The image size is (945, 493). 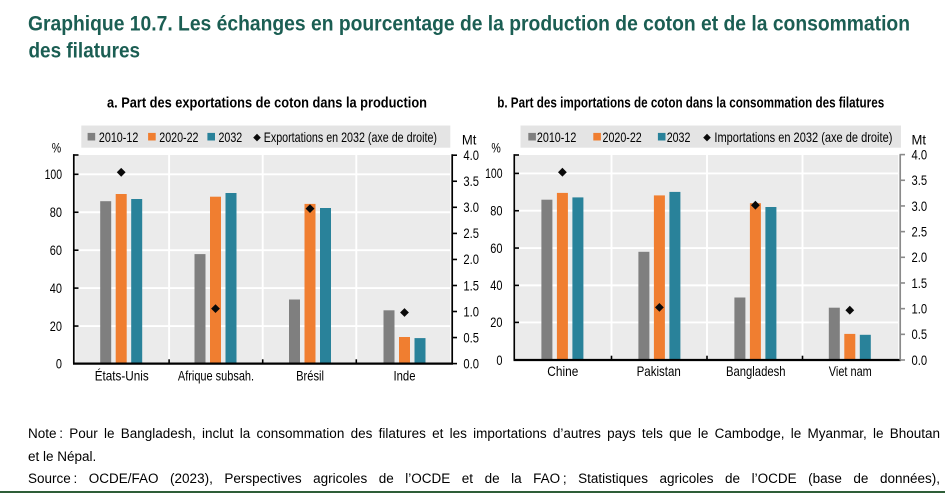 What do you see at coordinates (310, 376) in the screenshot?
I see `svg-text: Brésil` at bounding box center [310, 376].